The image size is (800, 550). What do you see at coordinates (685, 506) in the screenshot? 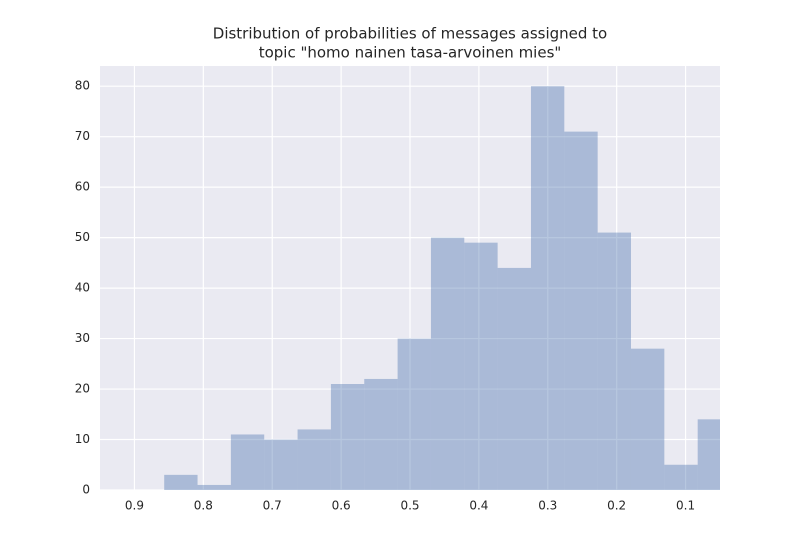
I see `x-tick-label: 0.1` at bounding box center [685, 506].